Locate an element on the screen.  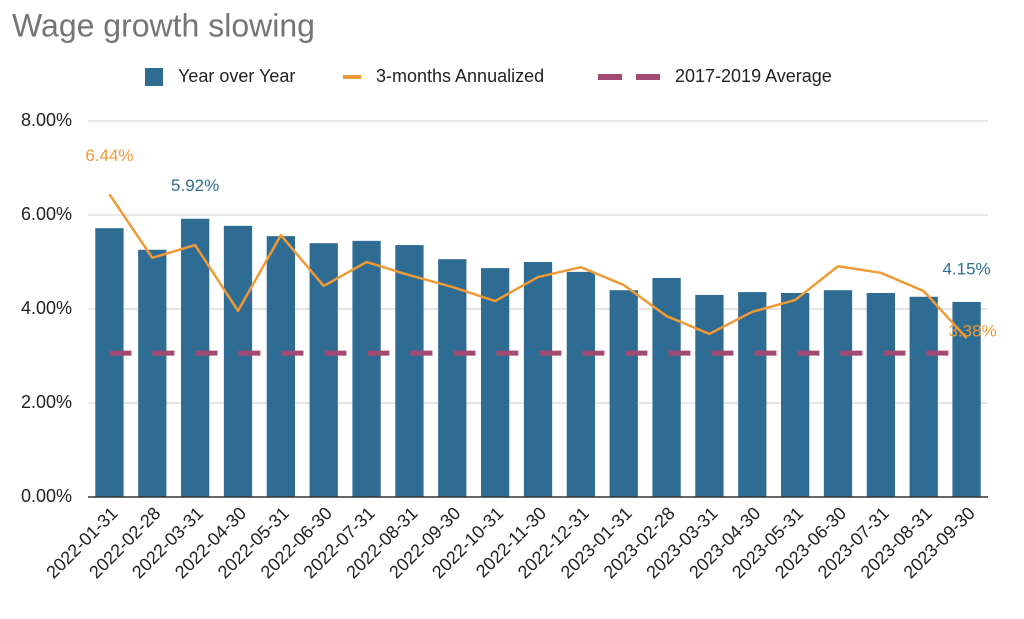
chart-title: Wage growth slowing is located at coordinates (163, 25).